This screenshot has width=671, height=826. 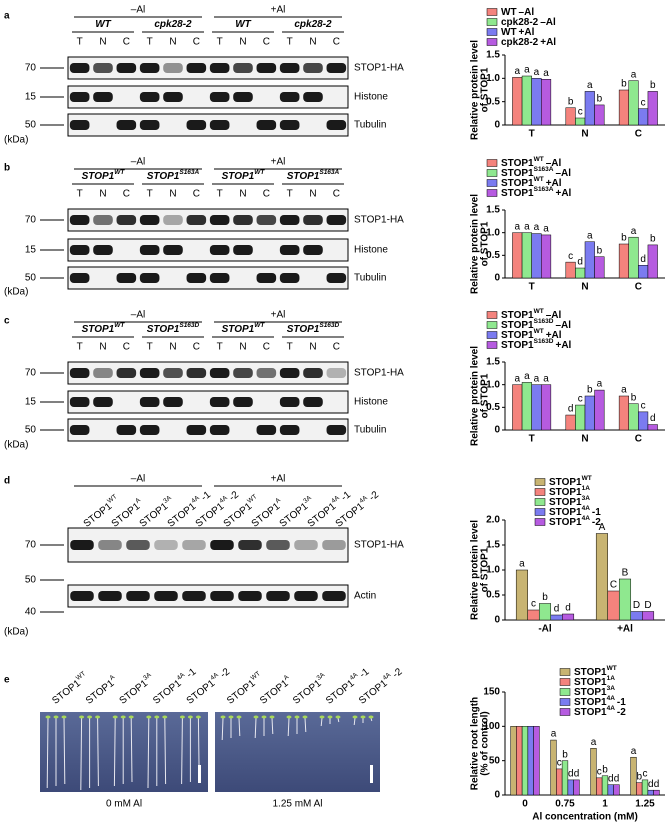 I want to click on condition-label: +Al, so click(x=278, y=162).